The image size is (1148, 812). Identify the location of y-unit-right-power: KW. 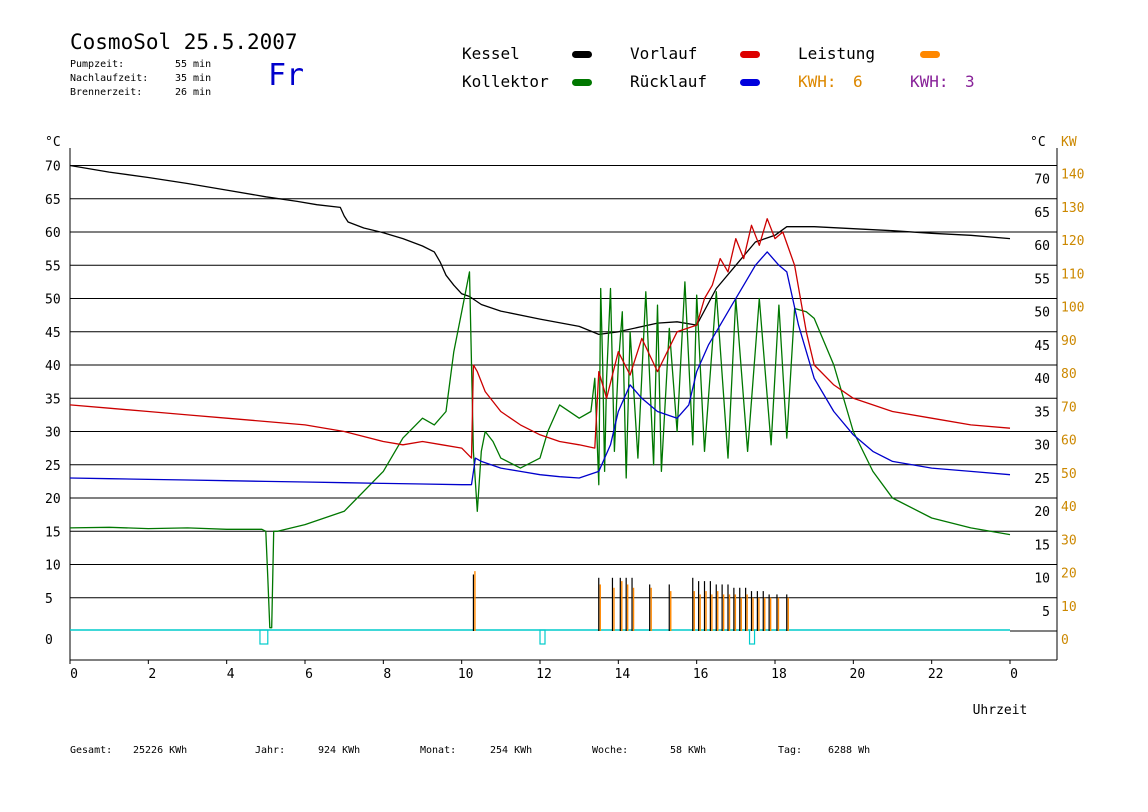
(1069, 142).